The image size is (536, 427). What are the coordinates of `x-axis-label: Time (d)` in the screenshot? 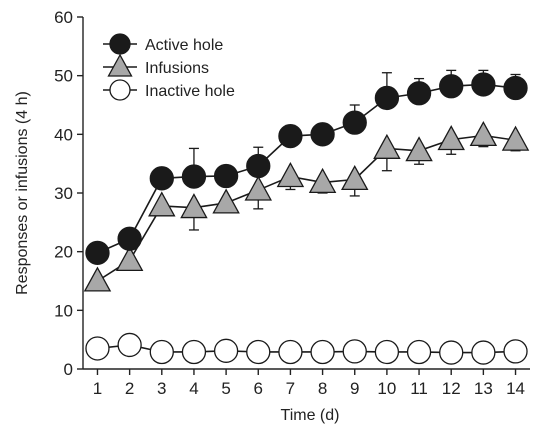 It's located at (310, 415).